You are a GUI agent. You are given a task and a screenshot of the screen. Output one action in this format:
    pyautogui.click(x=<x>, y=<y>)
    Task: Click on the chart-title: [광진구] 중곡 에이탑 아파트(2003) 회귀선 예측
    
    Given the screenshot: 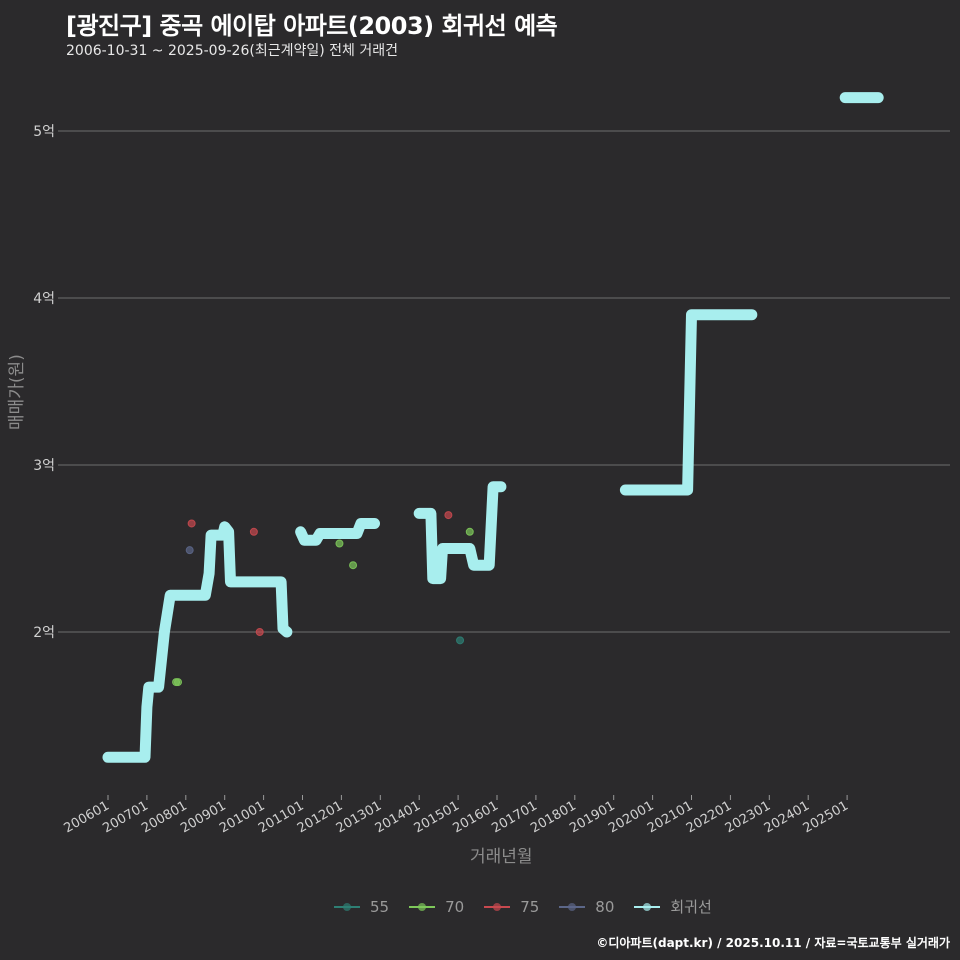 What is the action you would take?
    pyautogui.click(x=312, y=26)
    